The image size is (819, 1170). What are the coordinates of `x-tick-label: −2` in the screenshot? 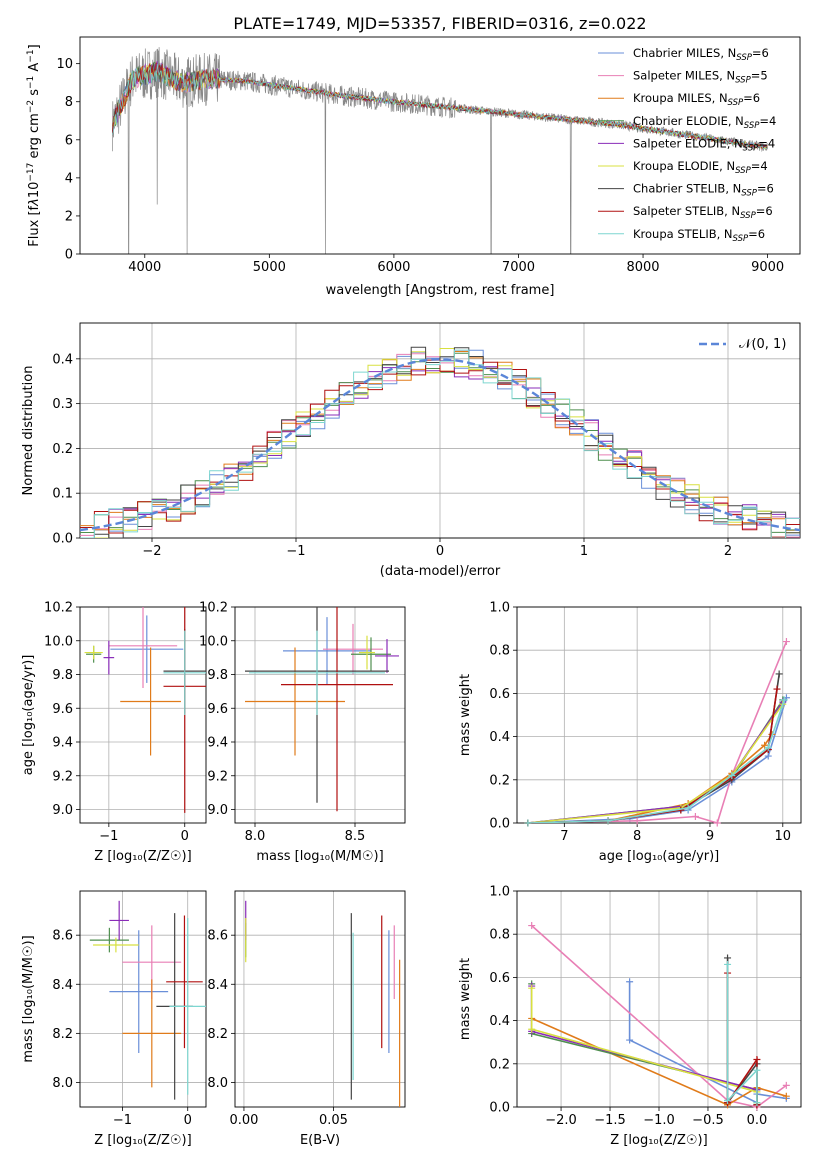 It's located at (151, 551).